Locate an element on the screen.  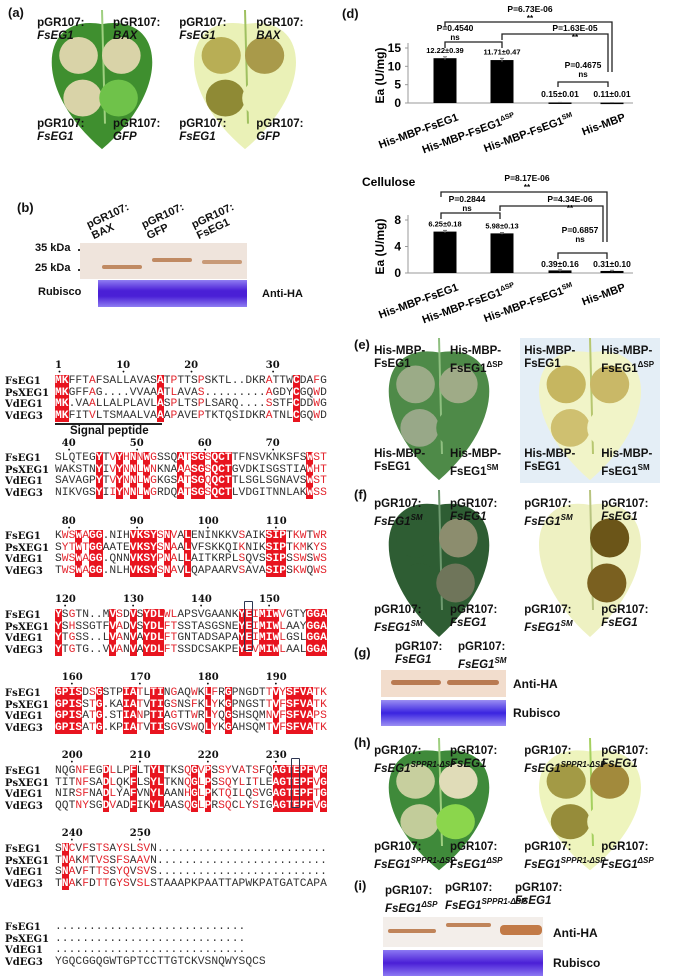
position-number: 90 is located at coordinates (137, 525).